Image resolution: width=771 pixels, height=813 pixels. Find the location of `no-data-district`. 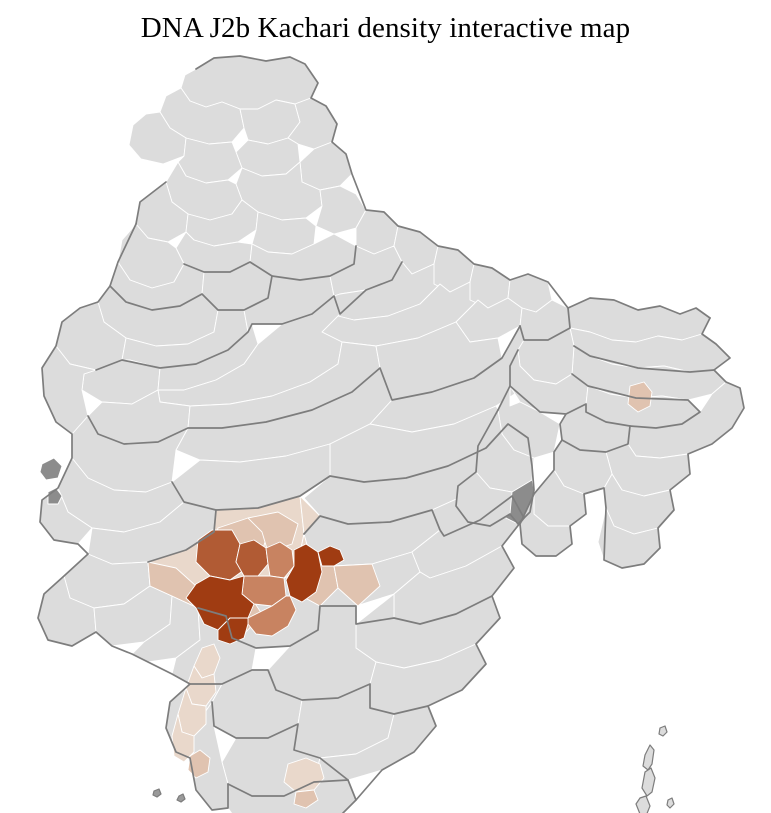

no-data-district is located at coordinates (51, 469).